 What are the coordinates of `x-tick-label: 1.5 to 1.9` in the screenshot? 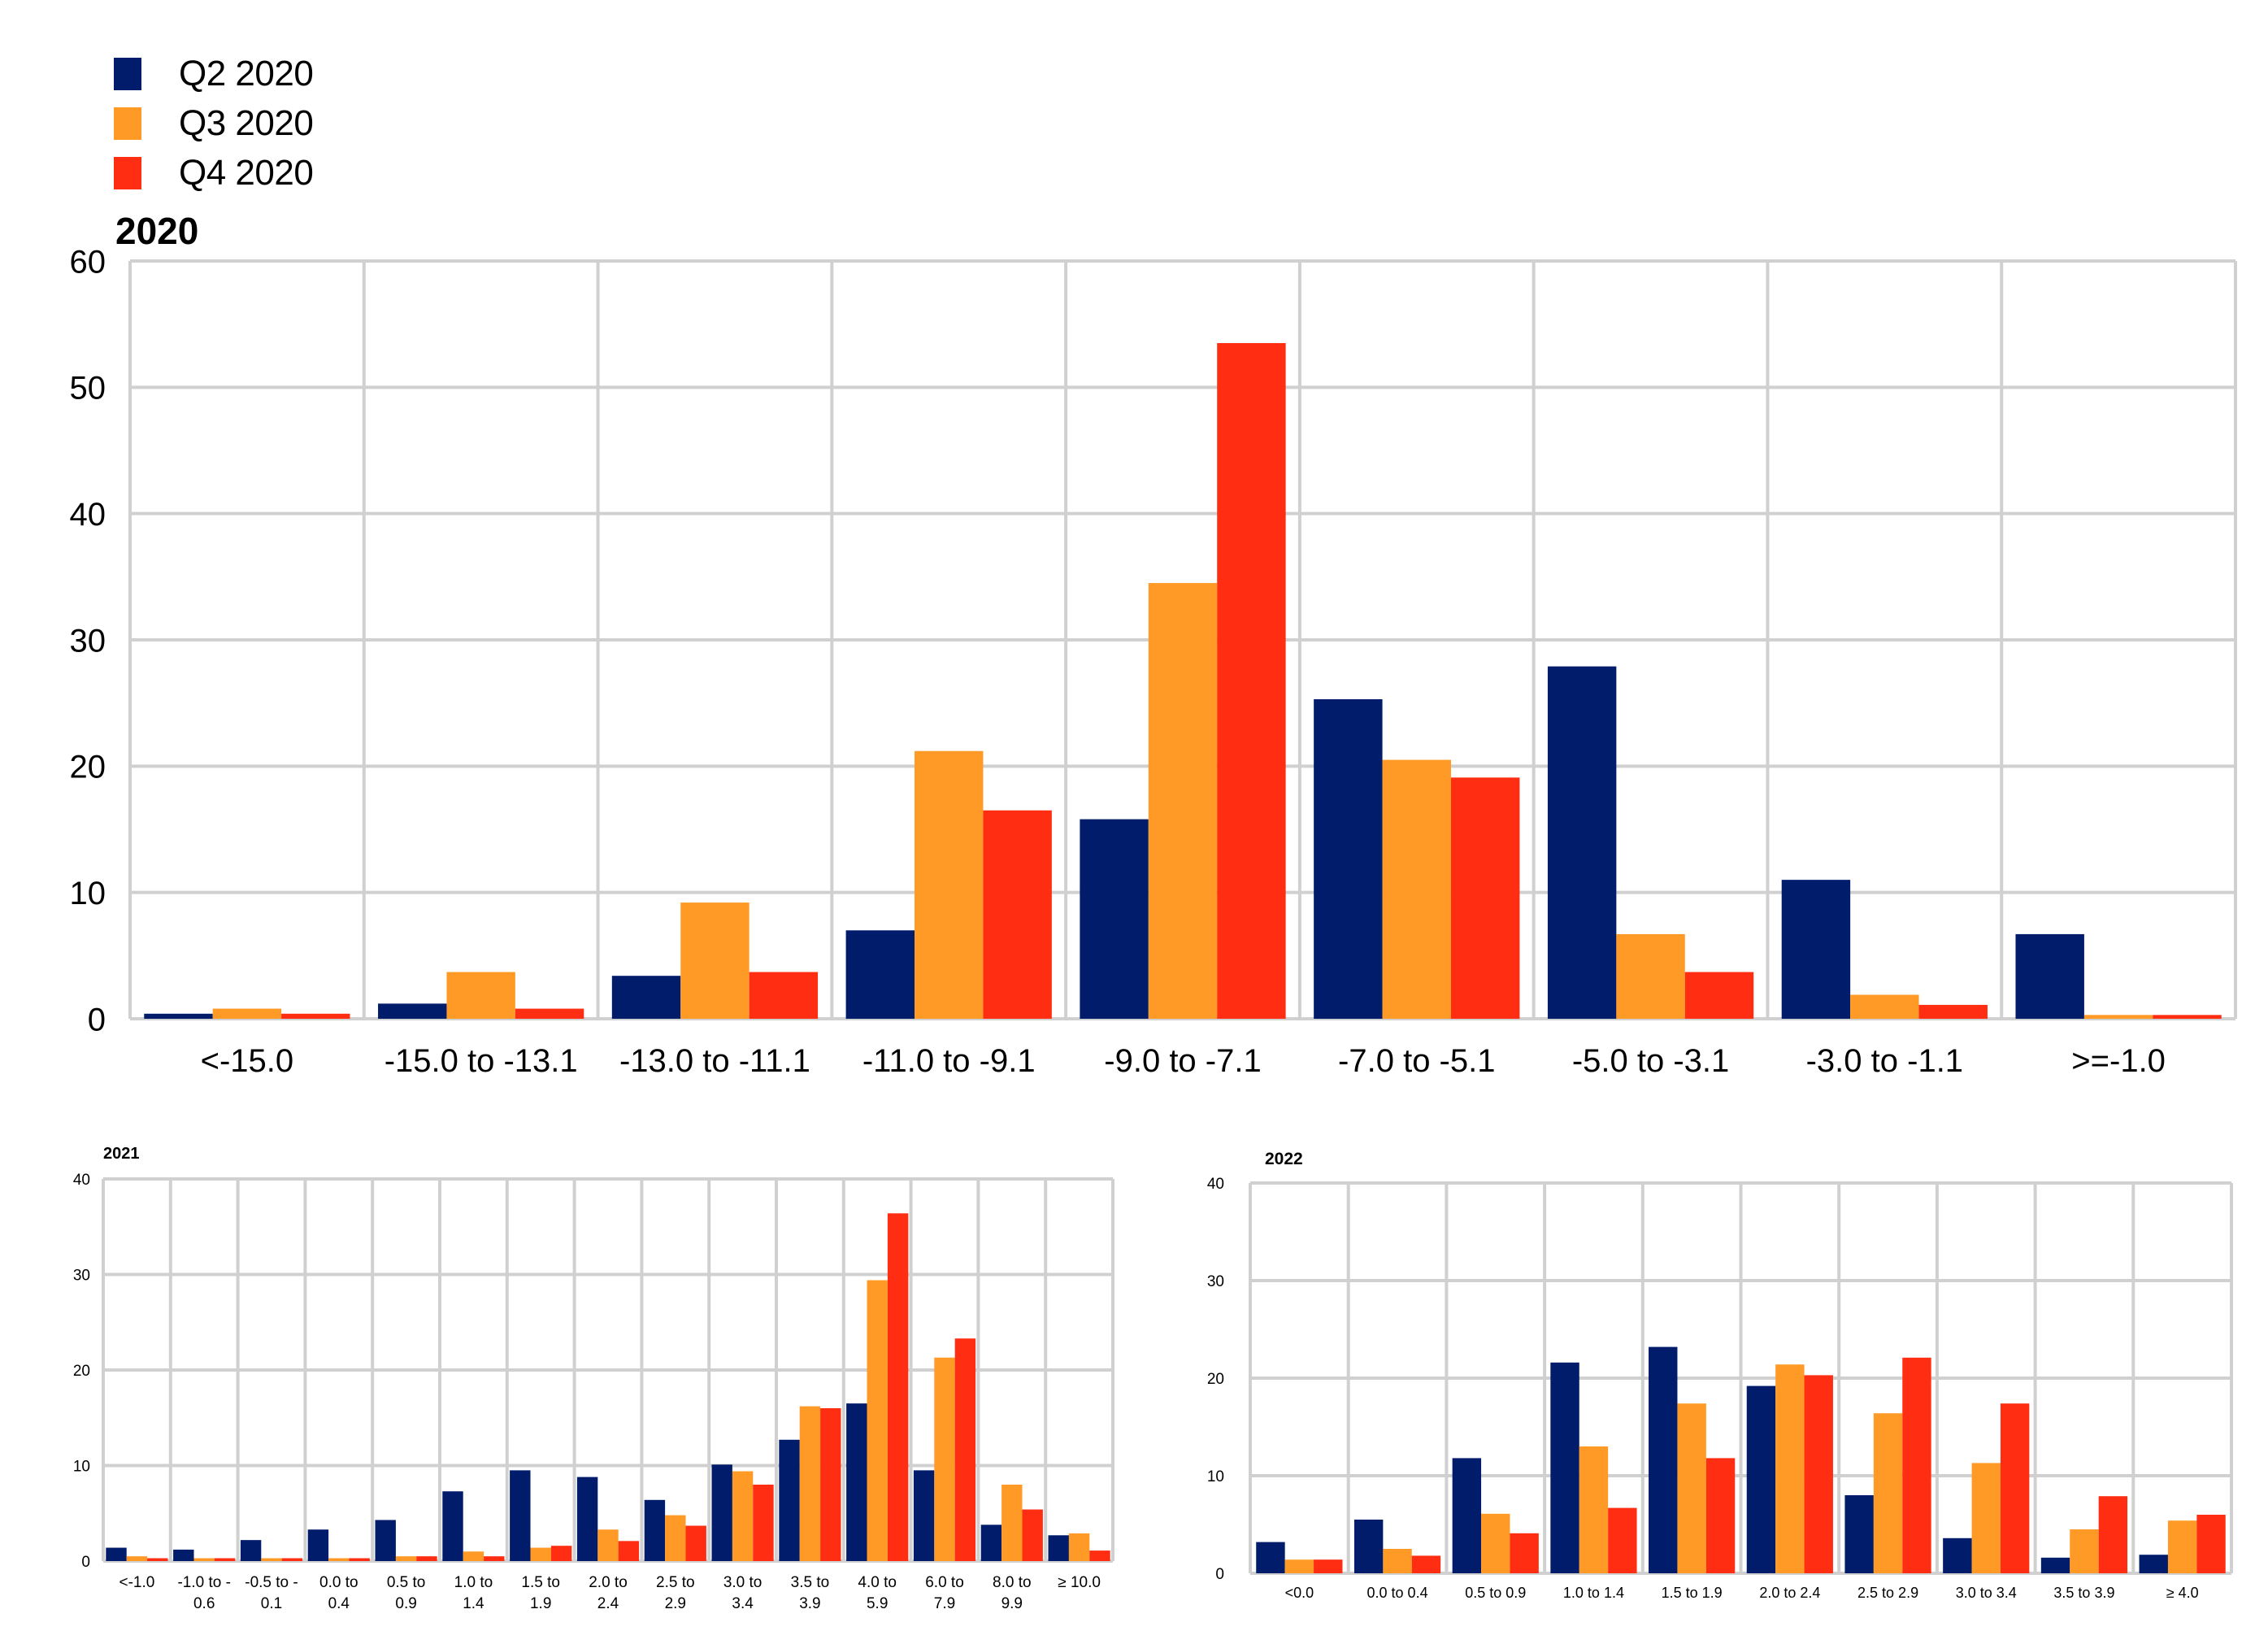 It's located at (1693, 1593).